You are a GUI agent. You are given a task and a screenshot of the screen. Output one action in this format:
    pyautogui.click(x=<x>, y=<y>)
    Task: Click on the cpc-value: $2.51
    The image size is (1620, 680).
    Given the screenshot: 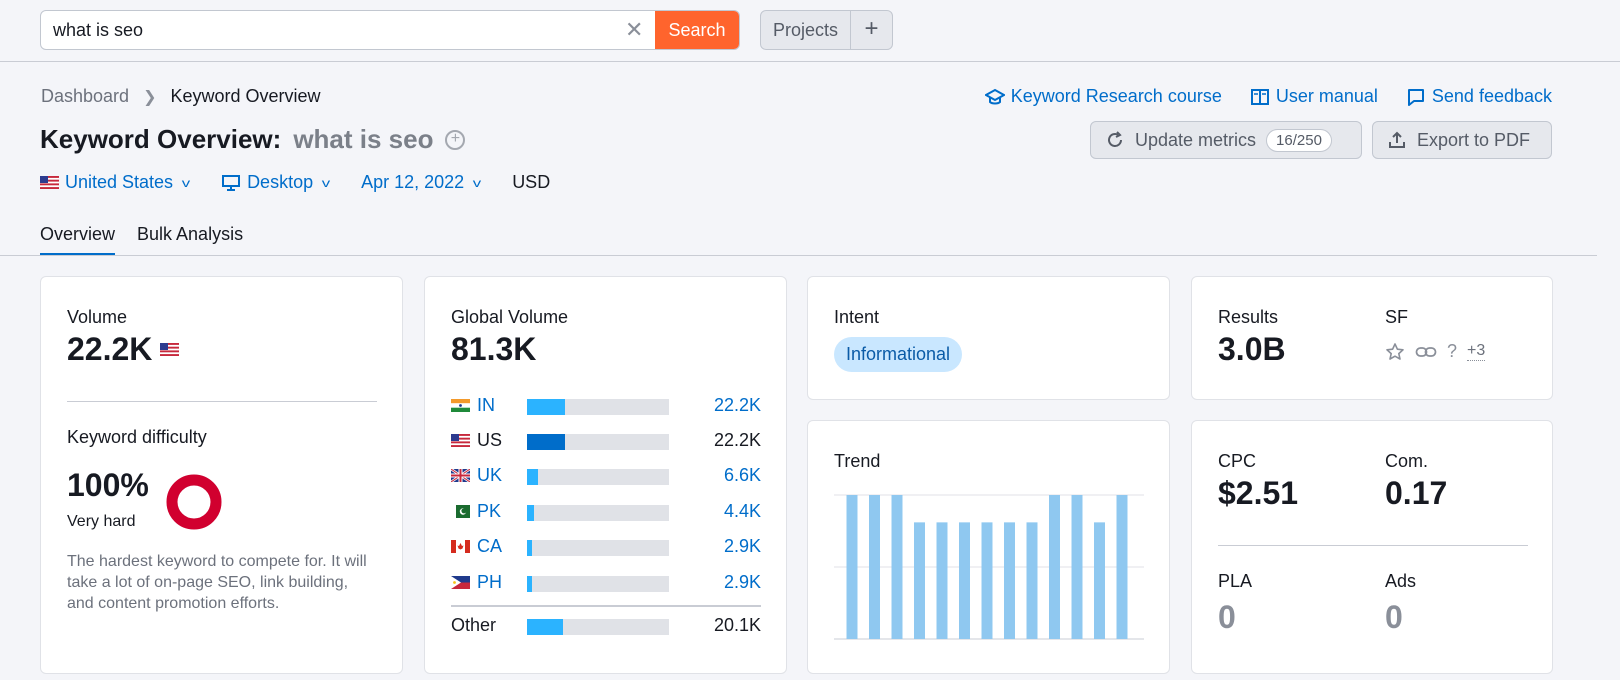 What is the action you would take?
    pyautogui.click(x=1258, y=493)
    